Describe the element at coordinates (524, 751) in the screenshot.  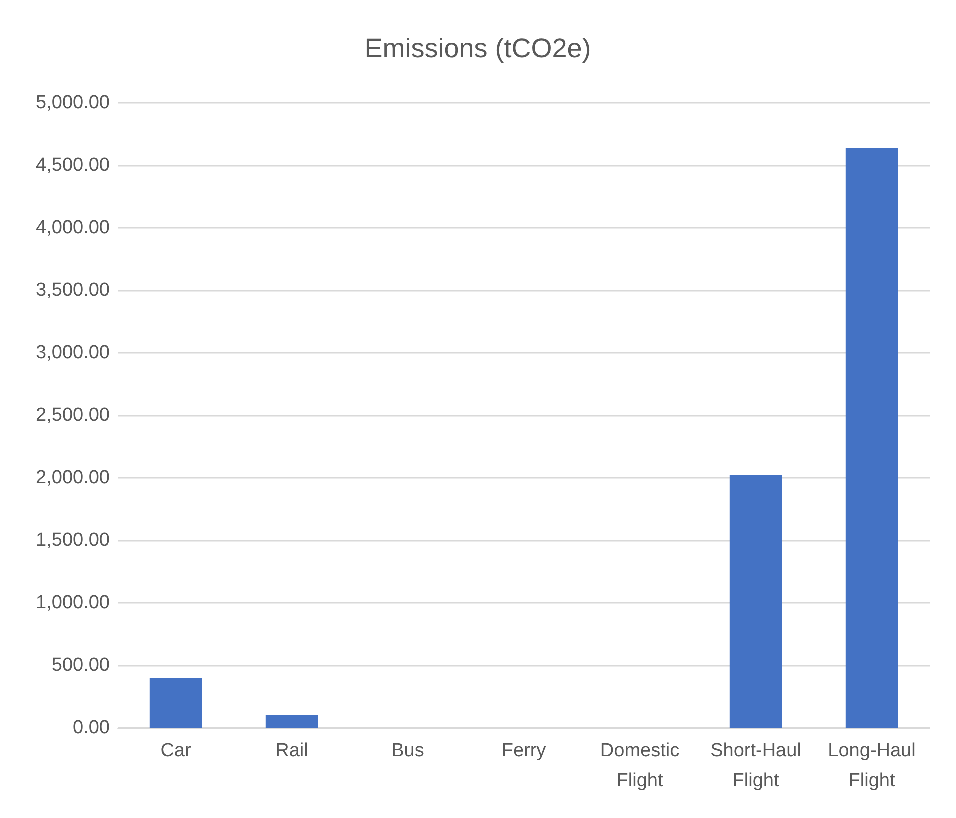
I see `x-tick-label: Ferry` at that location.